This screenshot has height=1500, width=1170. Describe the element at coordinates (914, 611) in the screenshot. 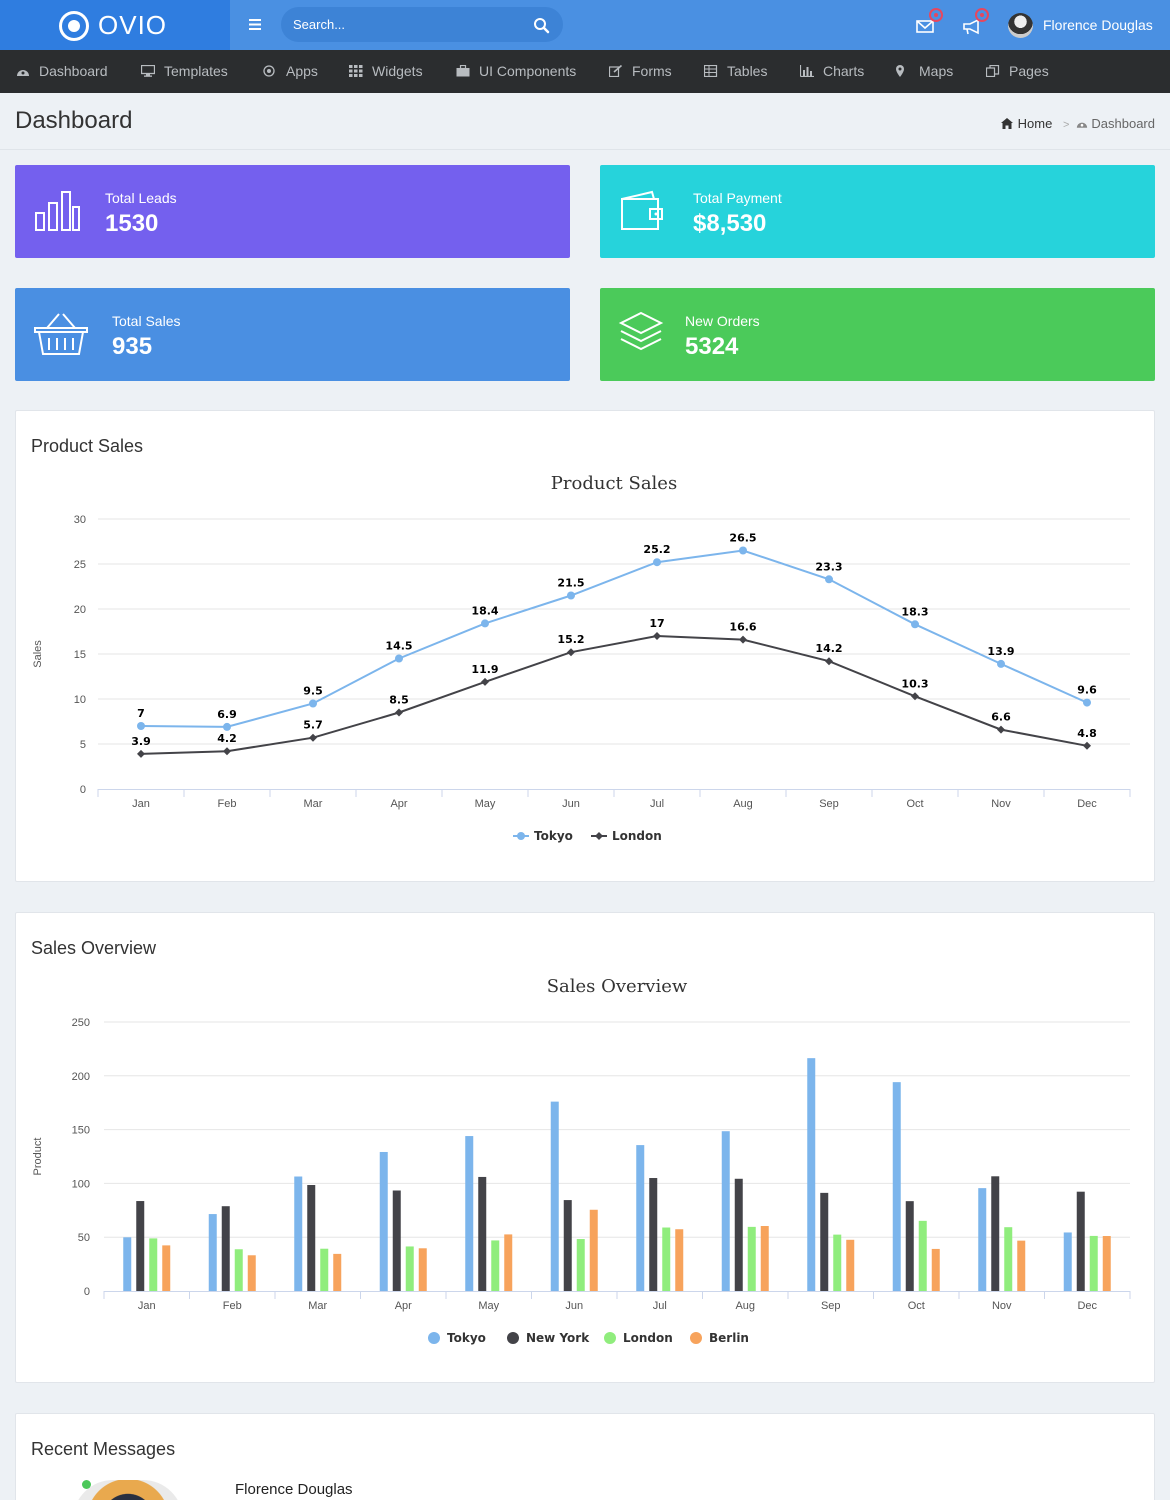

I see `data-label: 18.3` at that location.